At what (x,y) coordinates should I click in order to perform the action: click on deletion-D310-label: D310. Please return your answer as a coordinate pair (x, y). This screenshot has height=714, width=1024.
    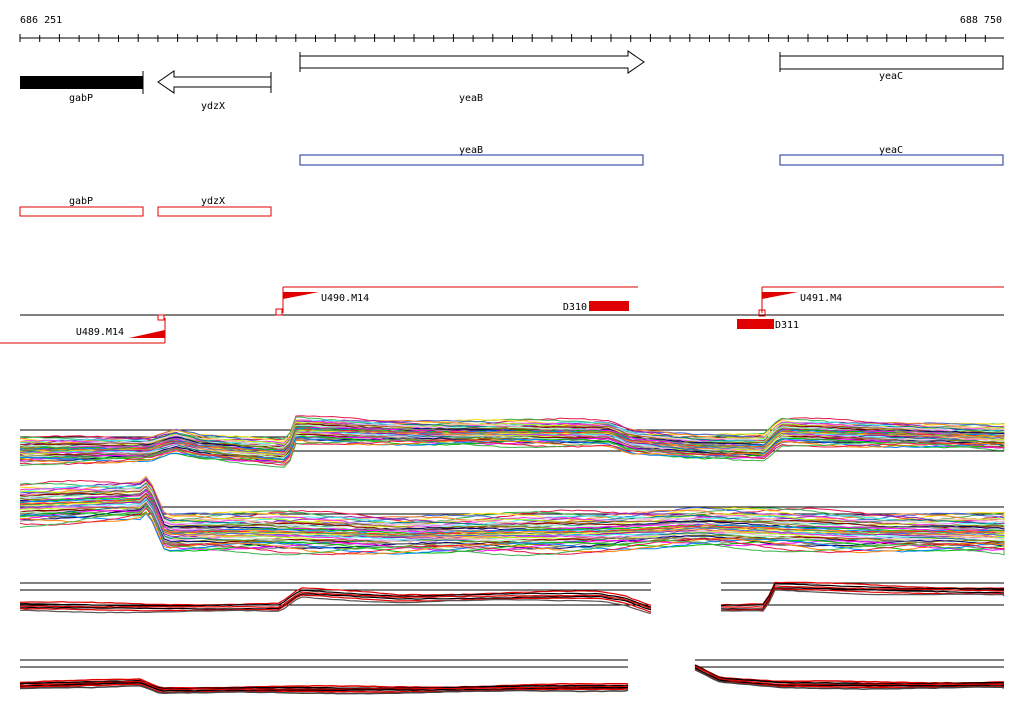
    Looking at the image, I should click on (575, 307).